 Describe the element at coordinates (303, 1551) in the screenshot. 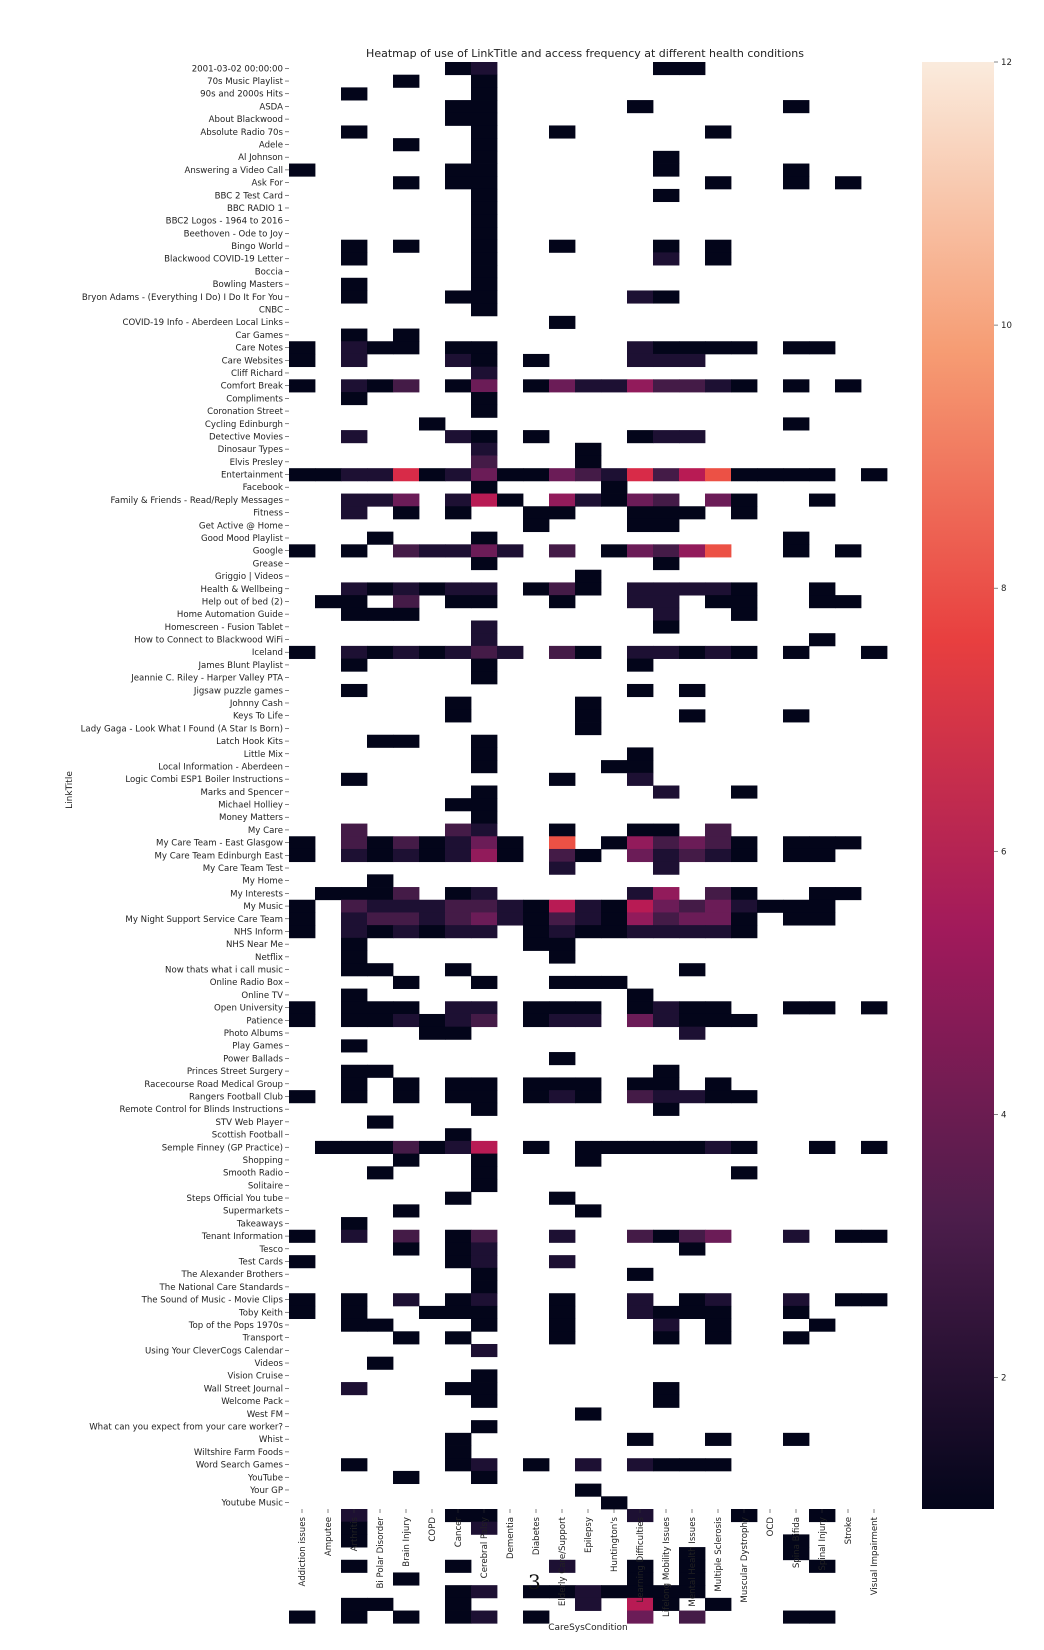

I see `column-label: Addiction issues` at that location.